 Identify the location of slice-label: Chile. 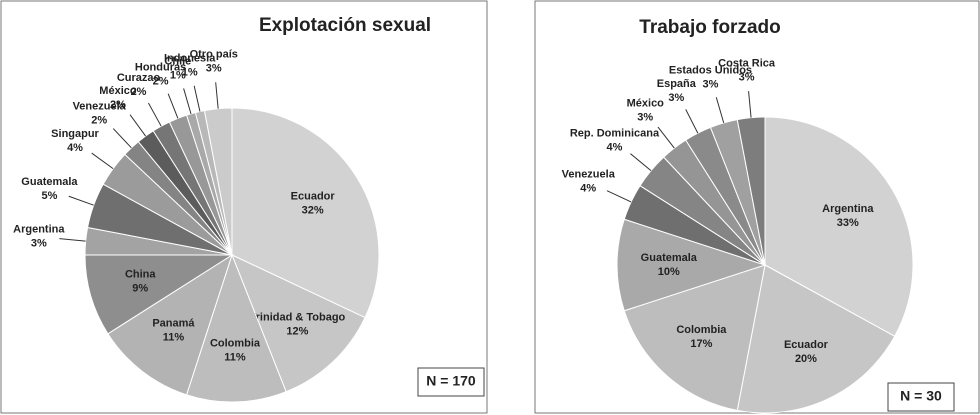
(177, 62).